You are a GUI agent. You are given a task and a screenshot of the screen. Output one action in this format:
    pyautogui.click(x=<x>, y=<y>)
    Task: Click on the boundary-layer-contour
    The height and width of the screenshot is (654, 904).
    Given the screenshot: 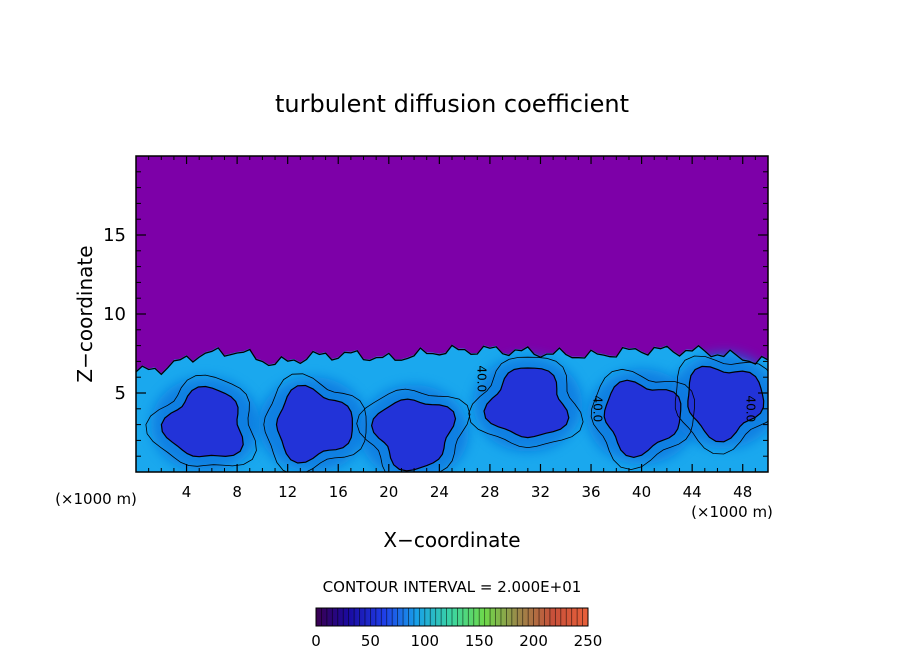 What is the action you would take?
    pyautogui.click(x=452, y=360)
    